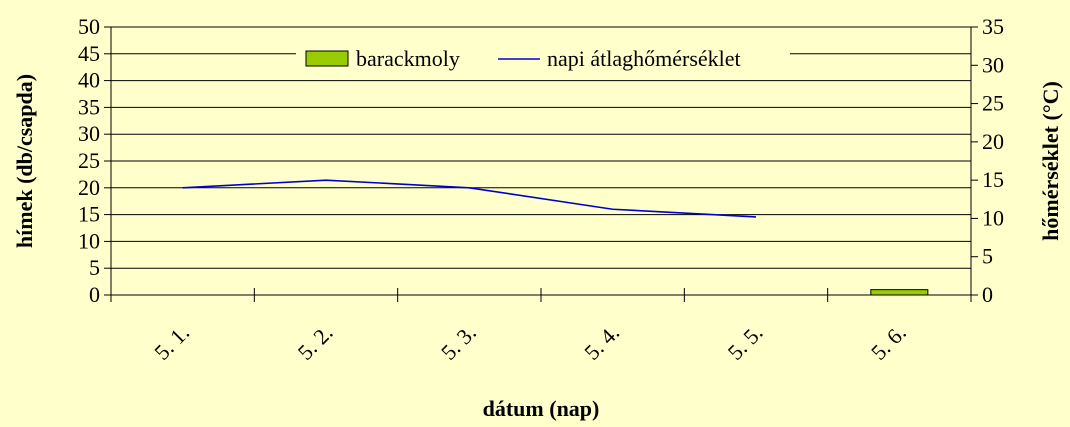 Image resolution: width=1070 pixels, height=427 pixels. Describe the element at coordinates (171, 342) in the screenshot. I see `x-tick-label: 5. 1.` at that location.